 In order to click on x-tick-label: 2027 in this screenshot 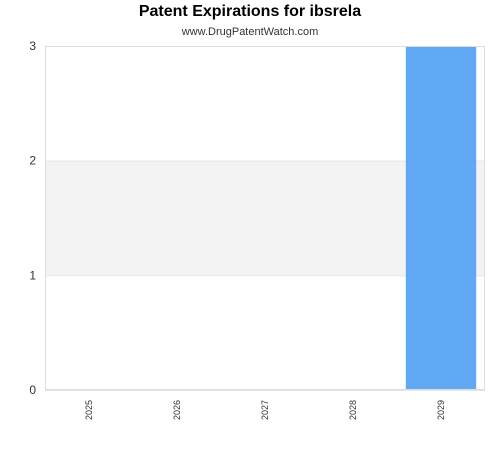, I will do `click(265, 410)`.